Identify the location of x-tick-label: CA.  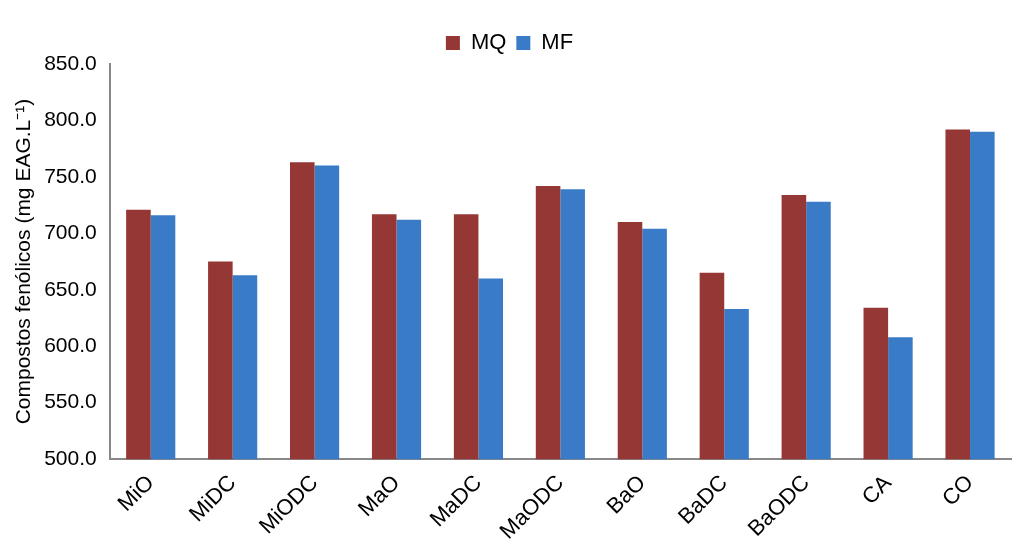
(876, 489).